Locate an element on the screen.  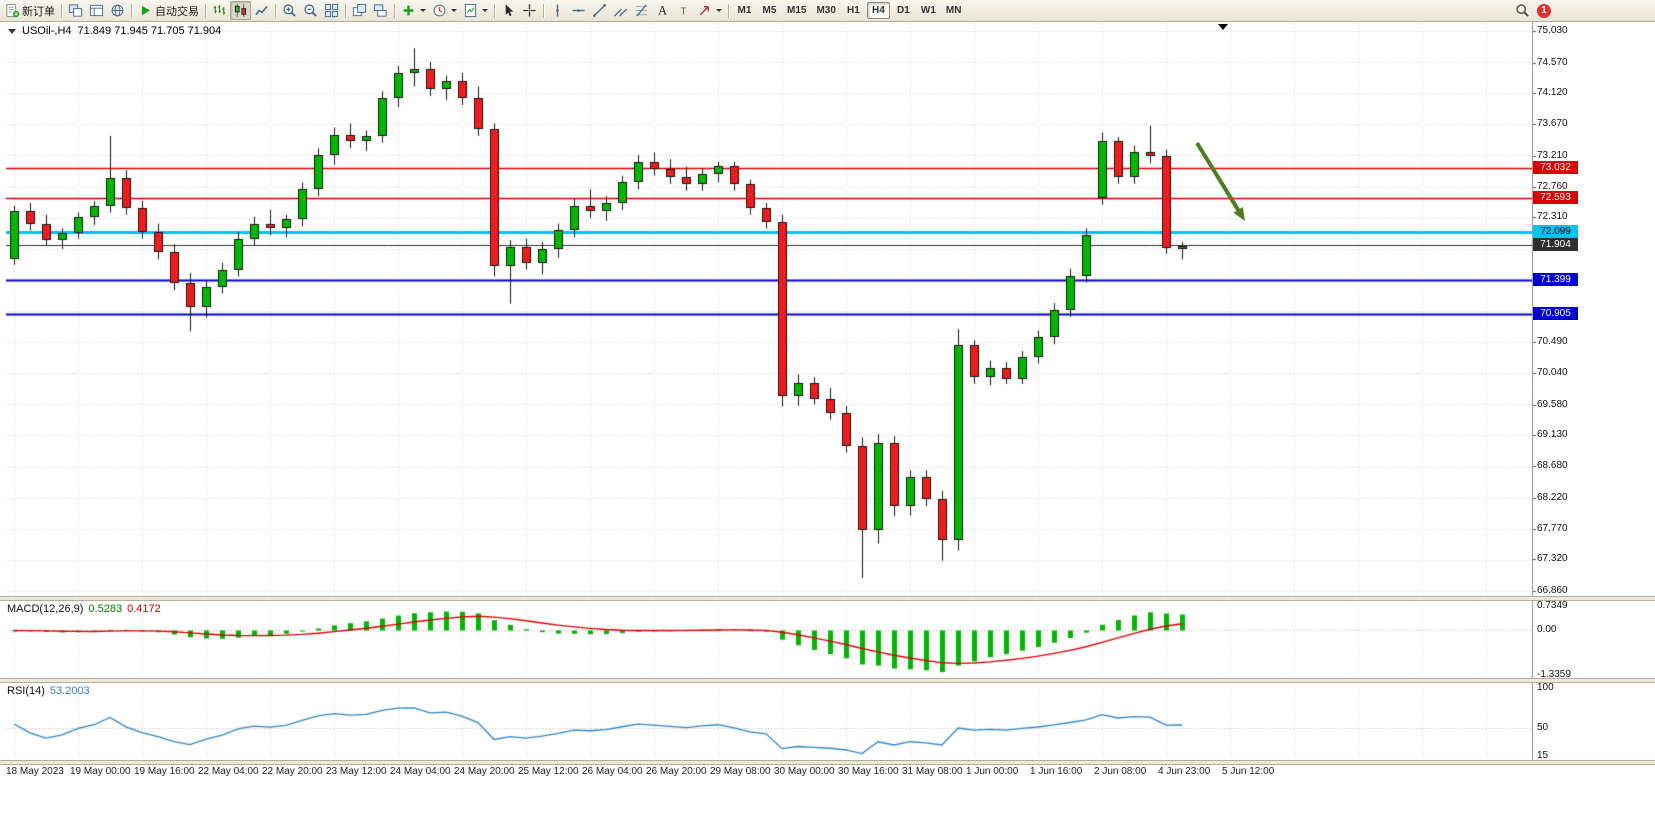
candles-icon is located at coordinates (240, 10).